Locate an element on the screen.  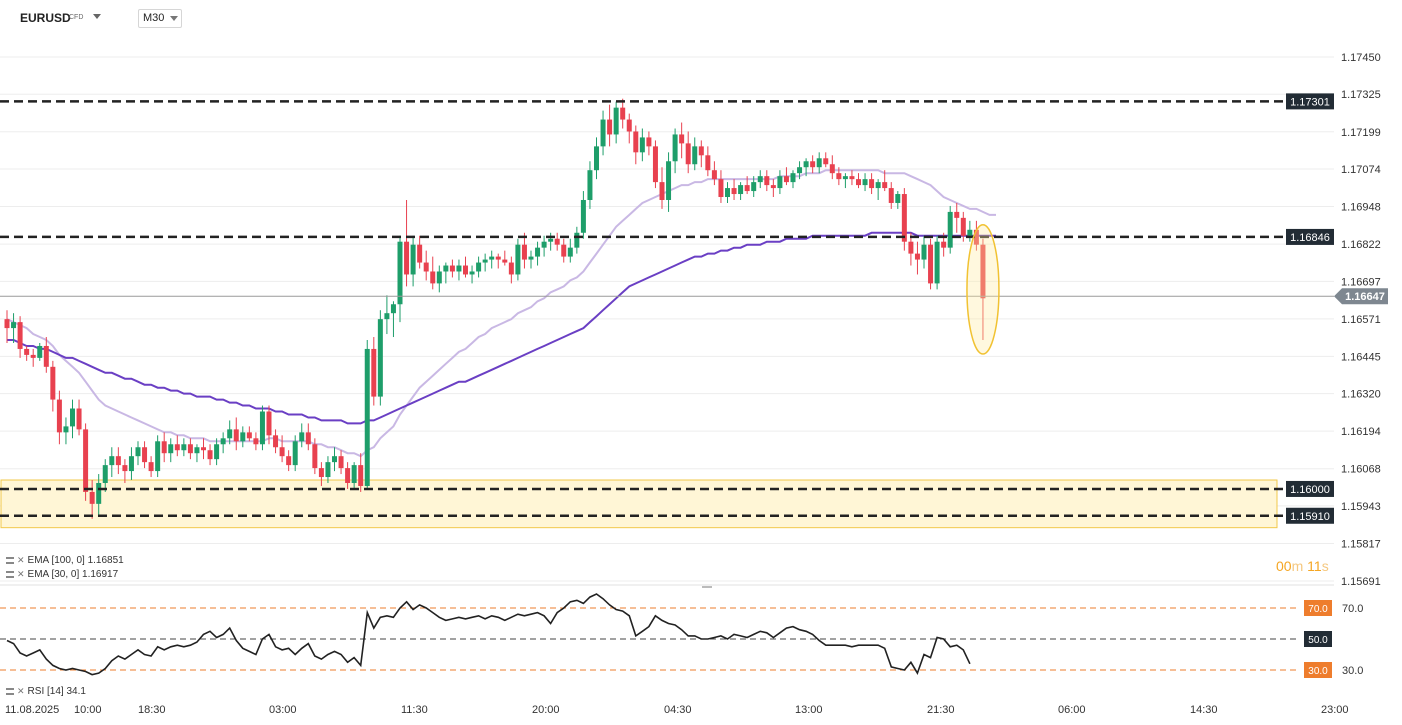
time-axis-label: 23:00 is located at coordinates (1335, 710).